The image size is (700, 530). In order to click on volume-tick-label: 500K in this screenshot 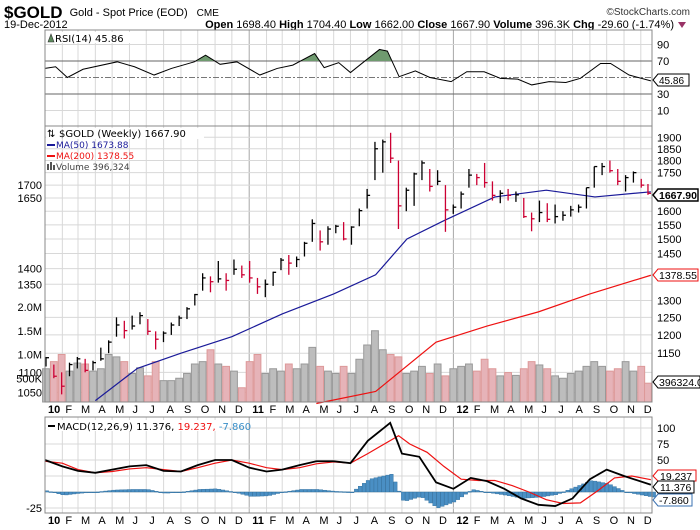, I will do `click(29, 379)`.